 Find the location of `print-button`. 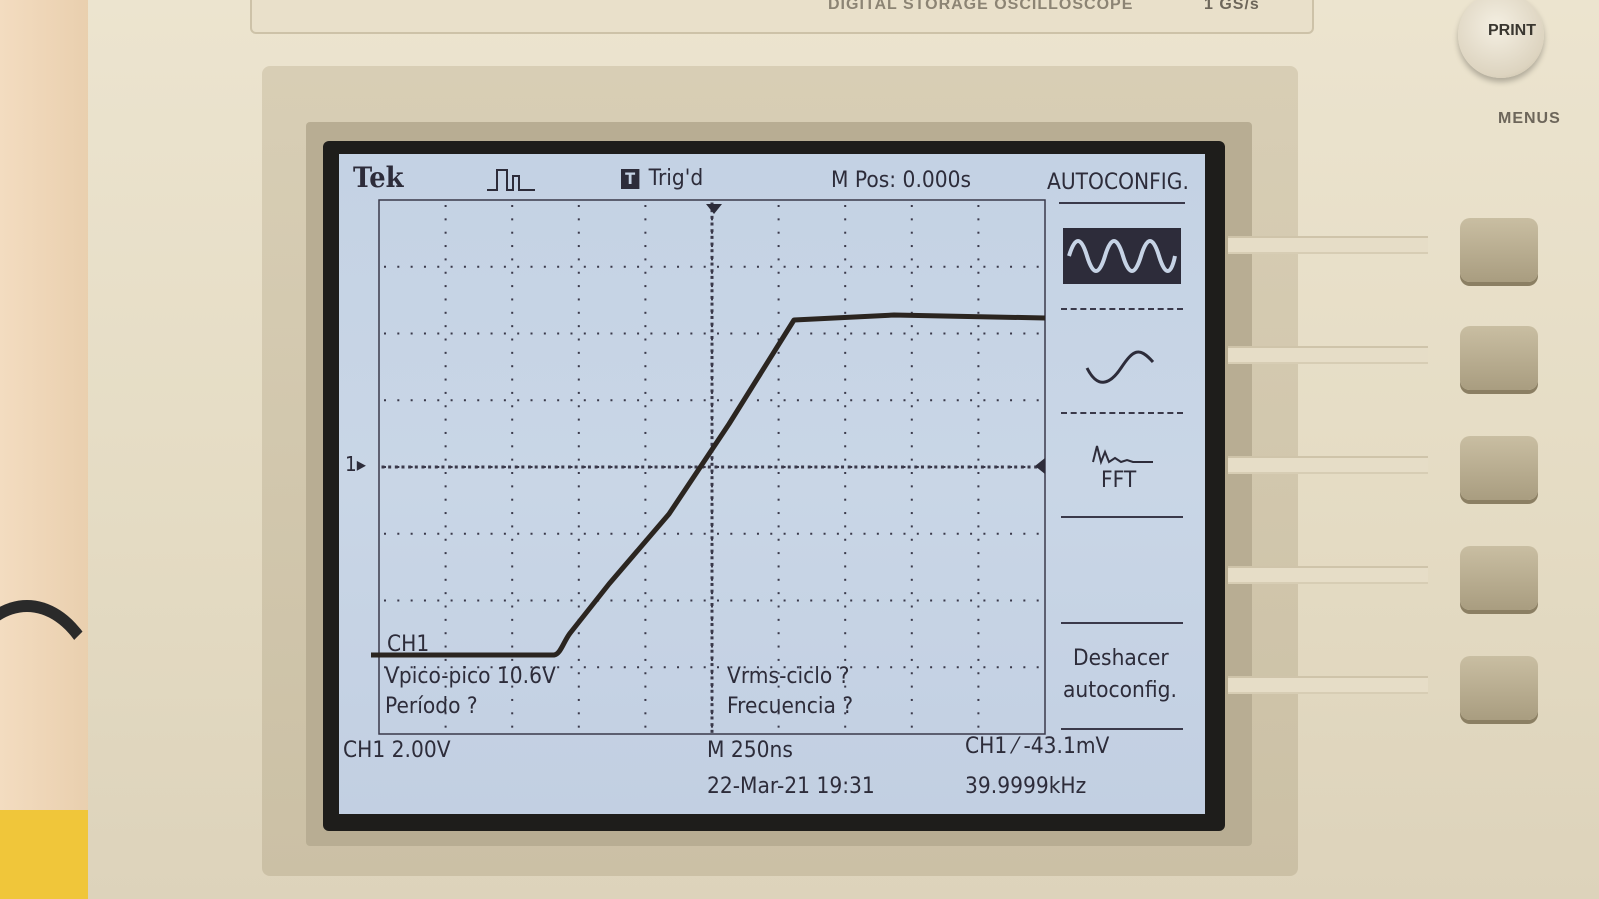

print-button is located at coordinates (1501, 39).